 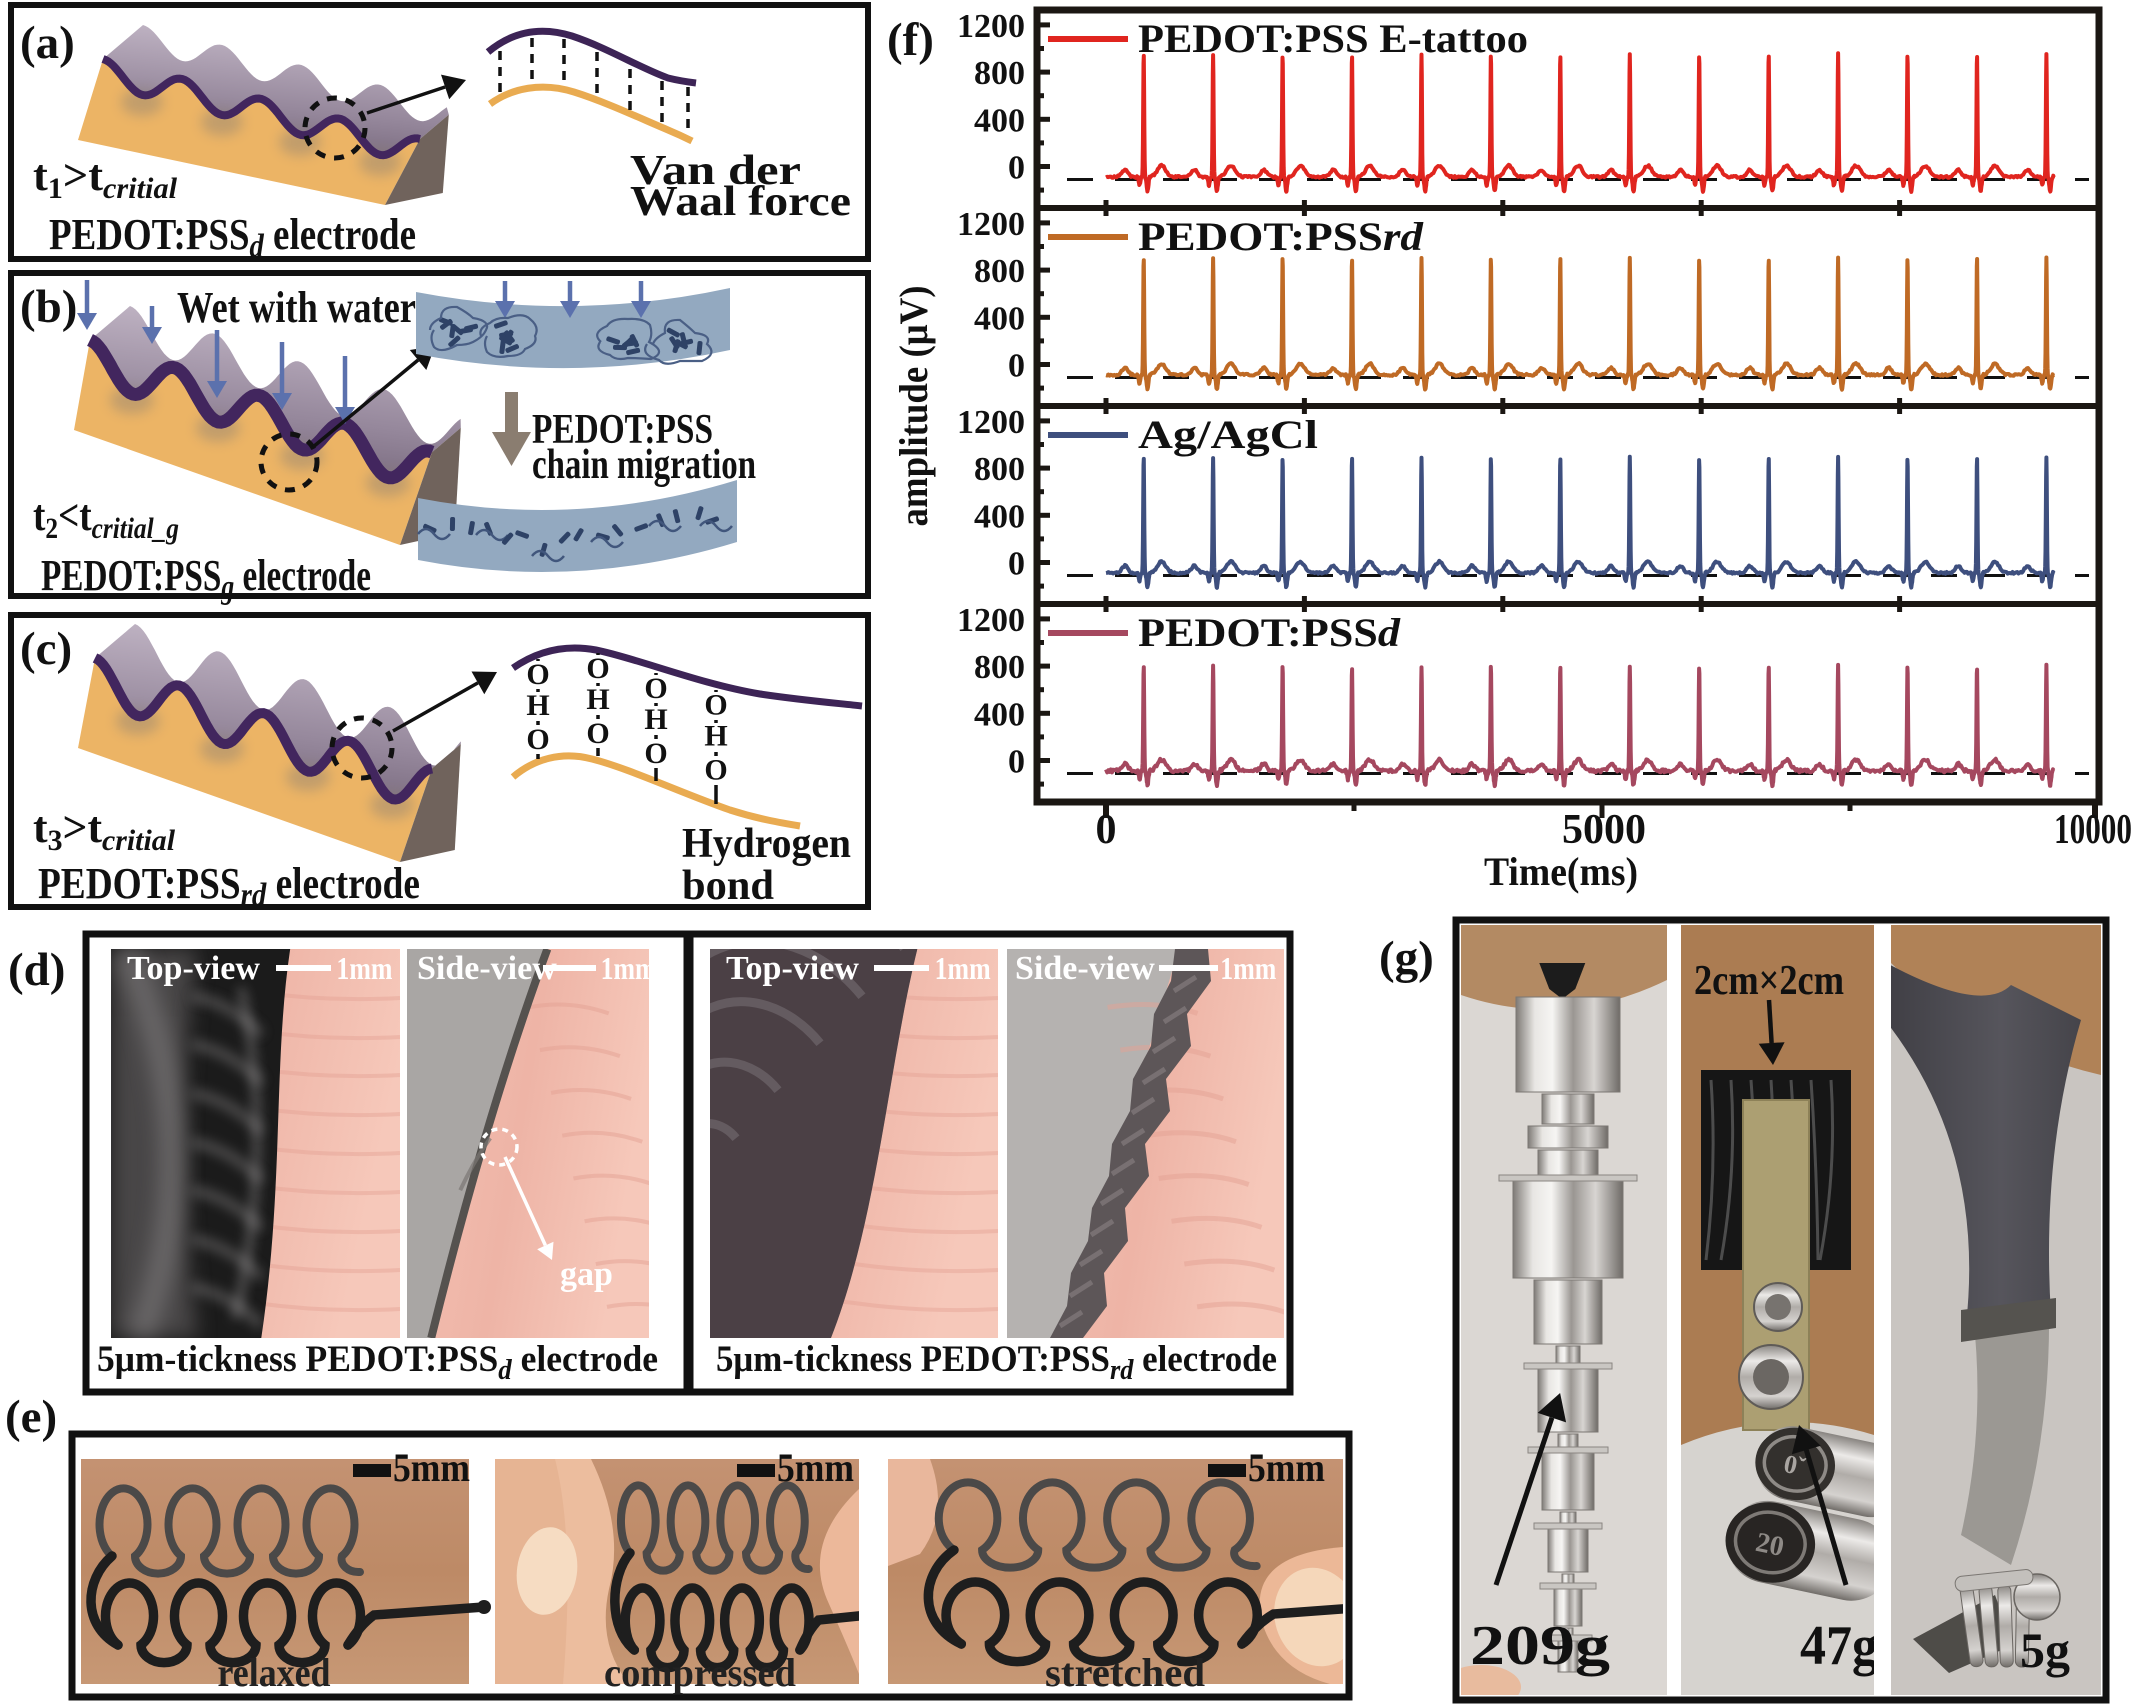 I want to click on svg-text: bond, so click(x=728, y=886).